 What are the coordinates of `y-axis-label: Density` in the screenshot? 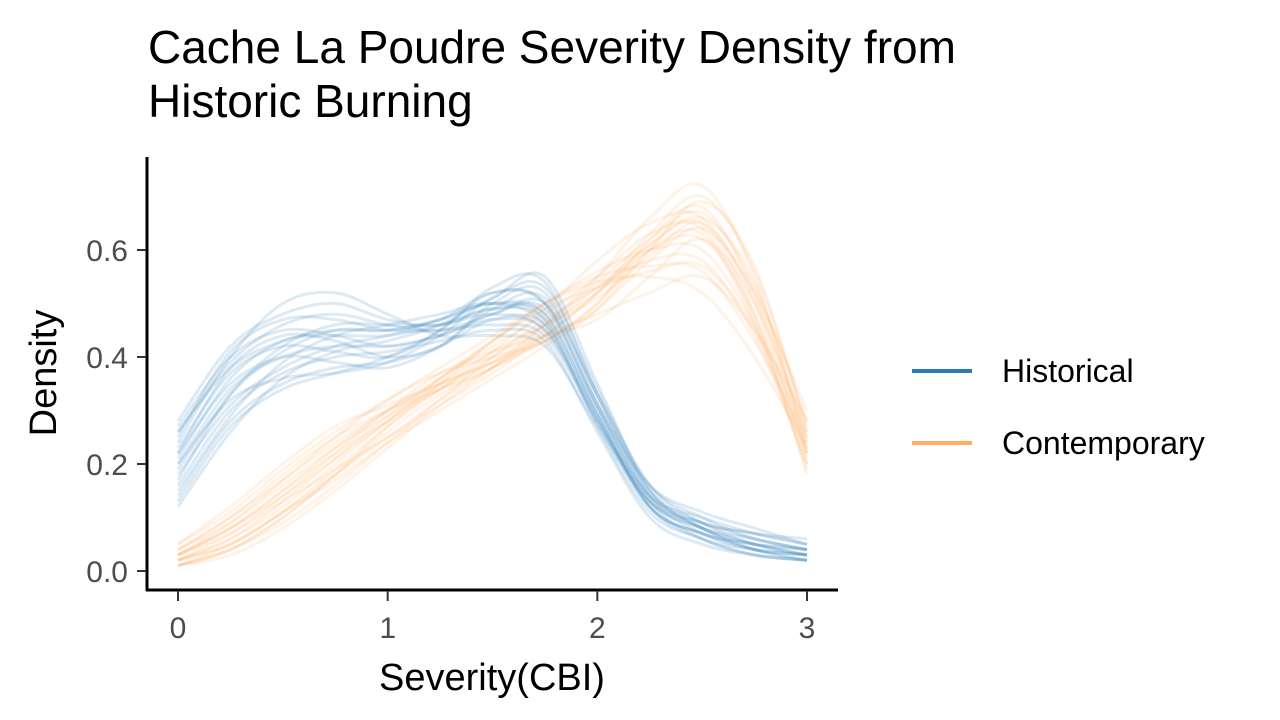 It's located at (44, 373).